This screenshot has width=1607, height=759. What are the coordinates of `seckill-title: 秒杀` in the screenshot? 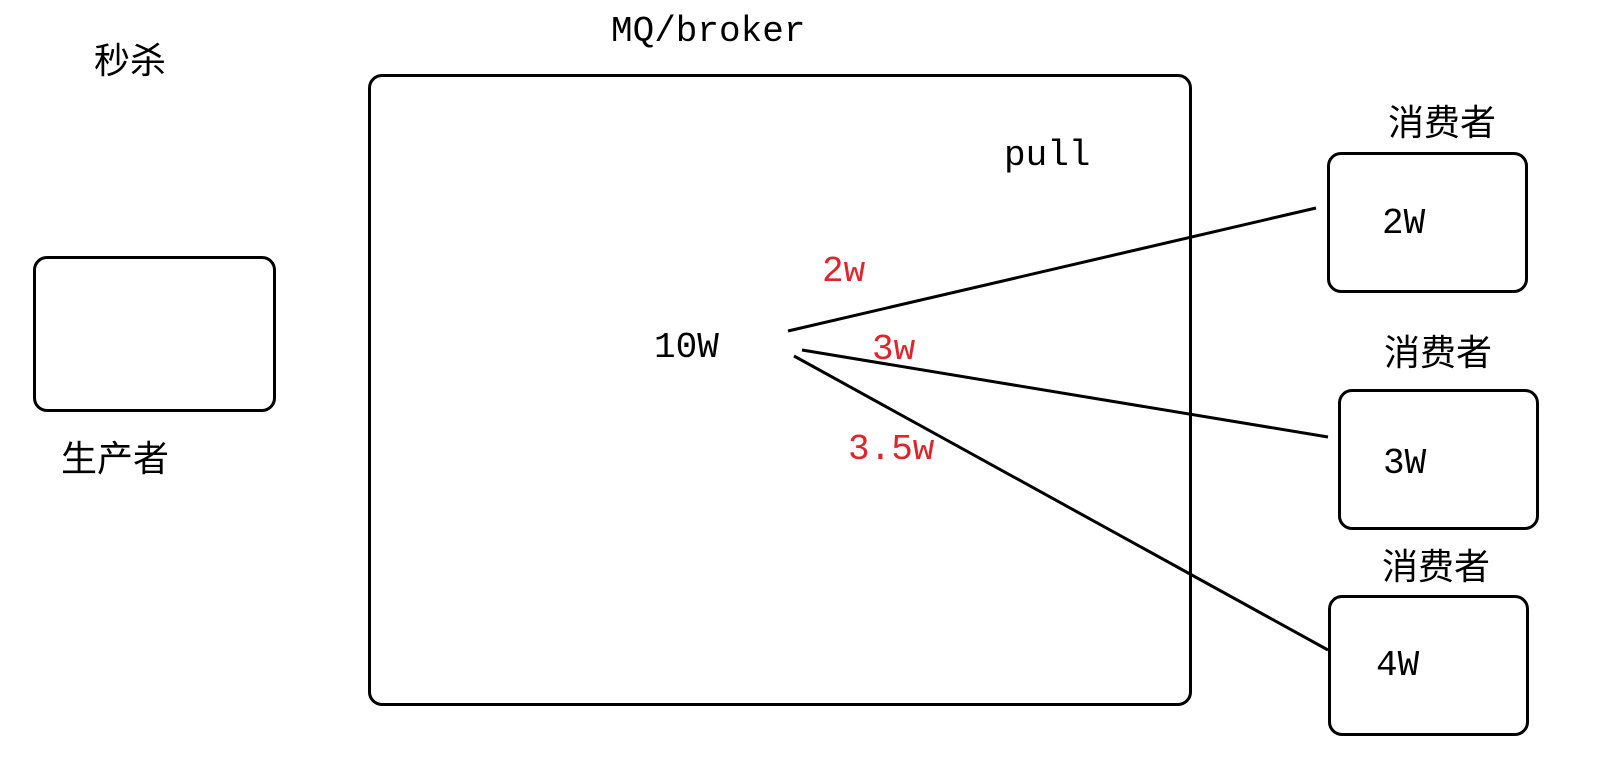 It's located at (130, 61).